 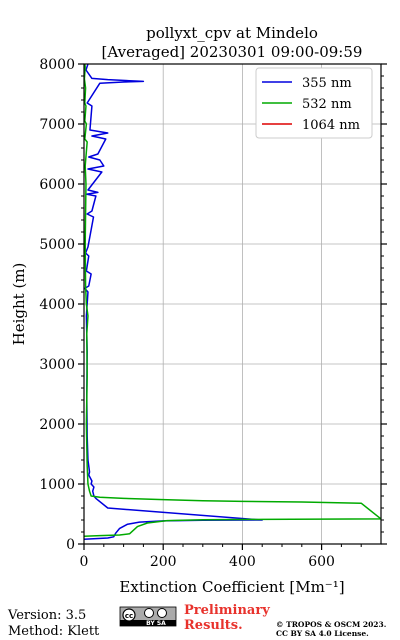 What do you see at coordinates (163, 562) in the screenshot?
I see `x-tick-label: 200` at bounding box center [163, 562].